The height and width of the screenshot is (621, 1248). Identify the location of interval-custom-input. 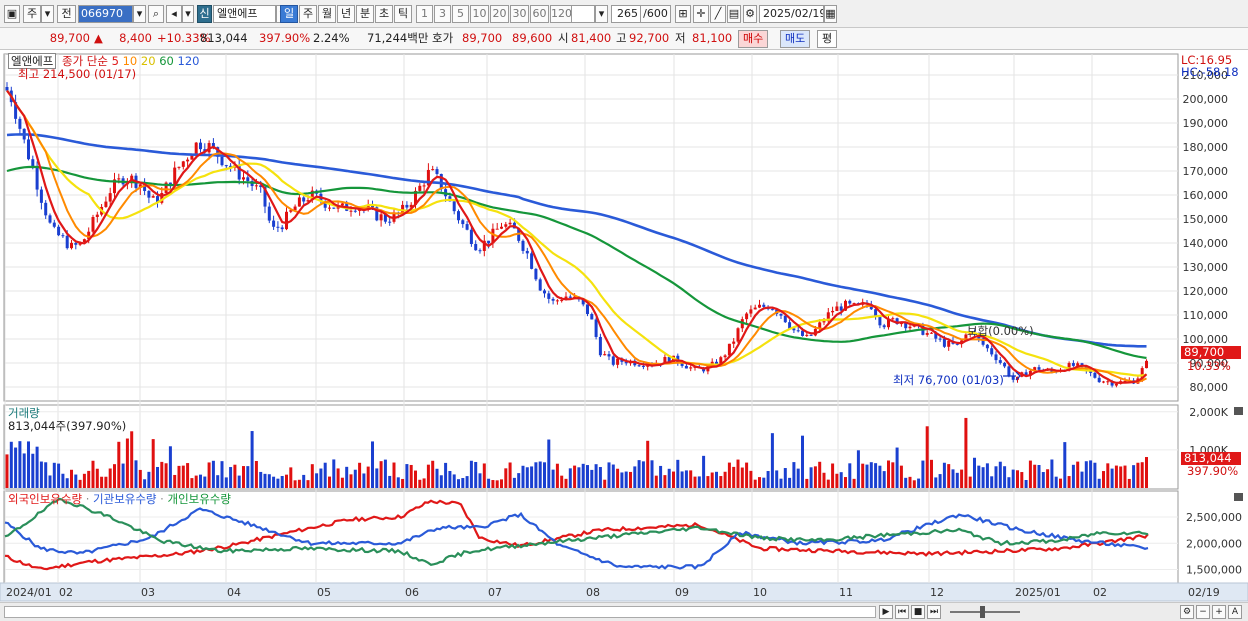
(583, 14).